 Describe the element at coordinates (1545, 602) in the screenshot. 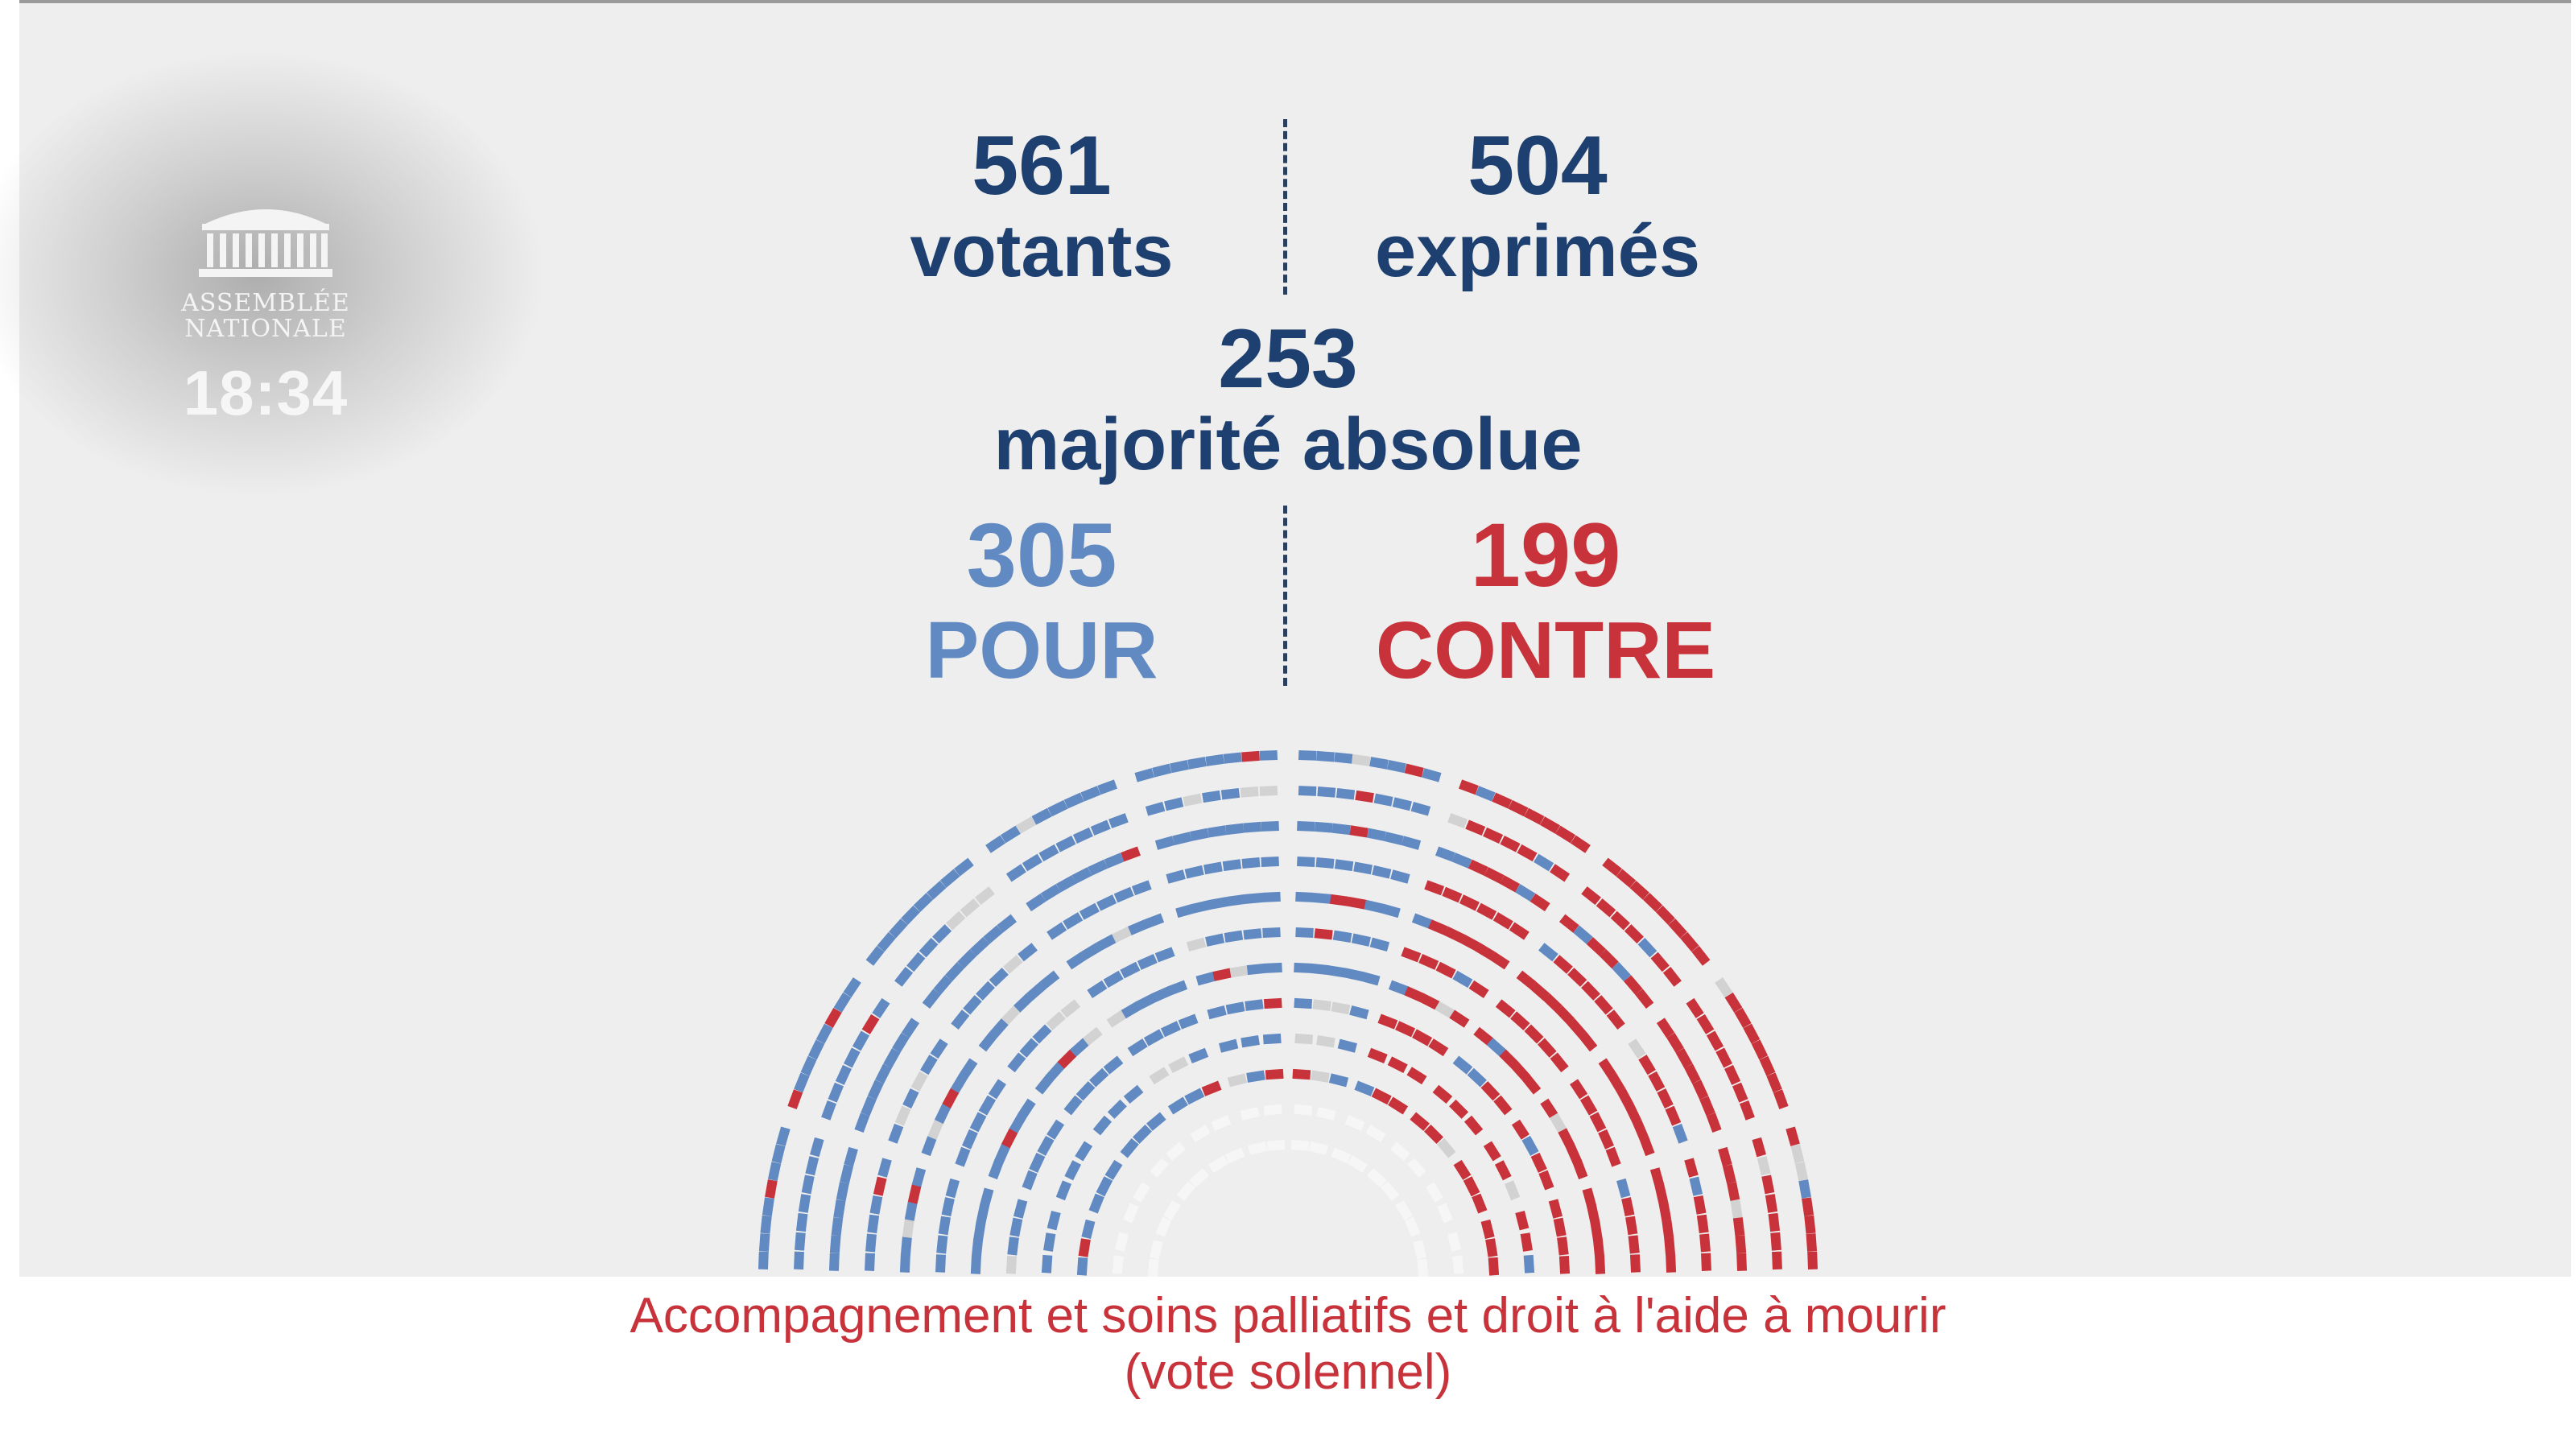

I see `contre-stat: 199 CONTRE` at that location.